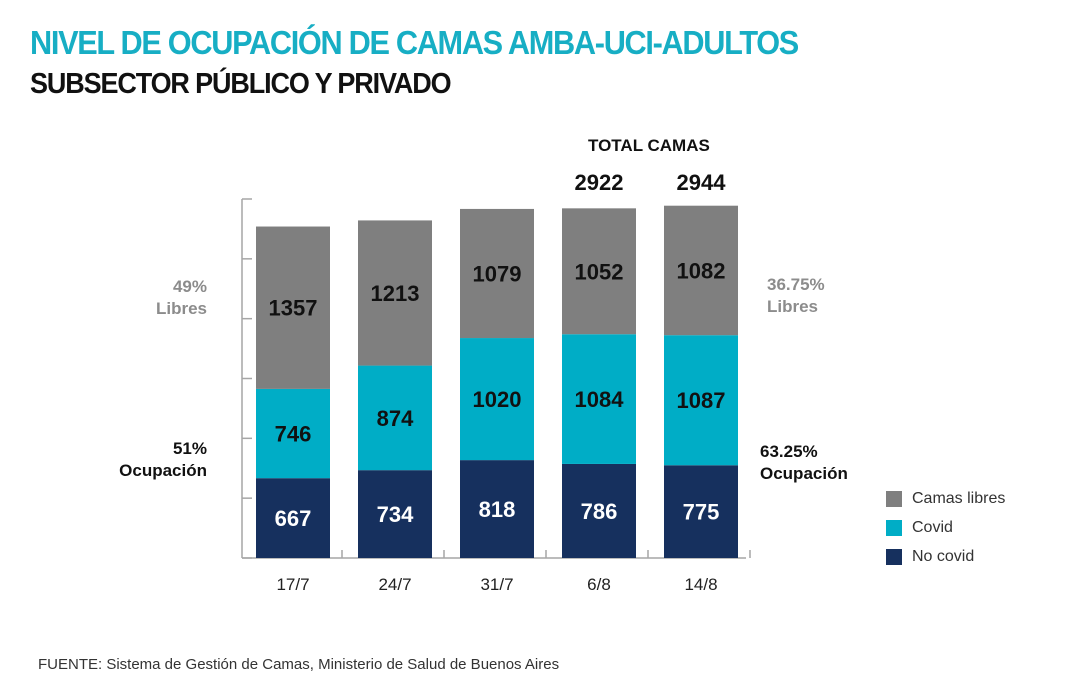 Image resolution: width=1077 pixels, height=700 pixels. Describe the element at coordinates (181, 298) in the screenshot. I see `left-libres-annotation: 49% Libres` at that location.